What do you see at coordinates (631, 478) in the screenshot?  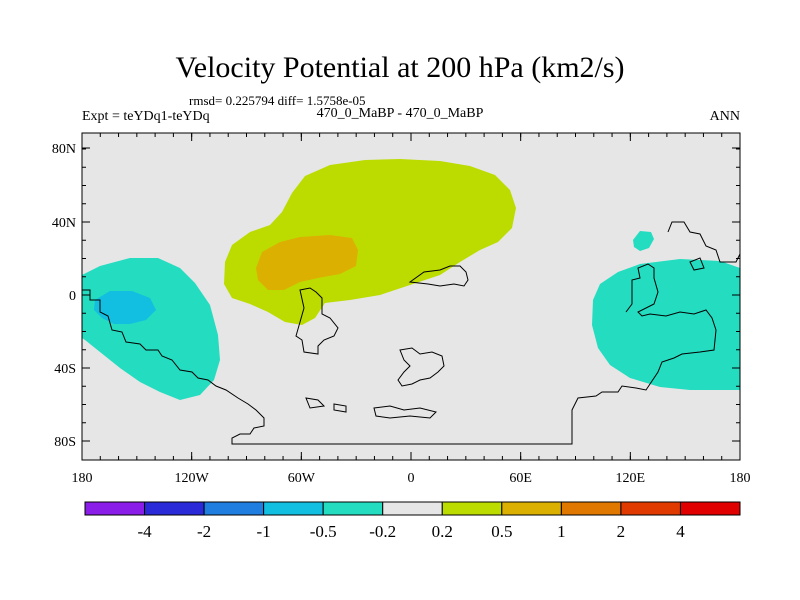 I see `x-tick-label: 120E` at bounding box center [631, 478].